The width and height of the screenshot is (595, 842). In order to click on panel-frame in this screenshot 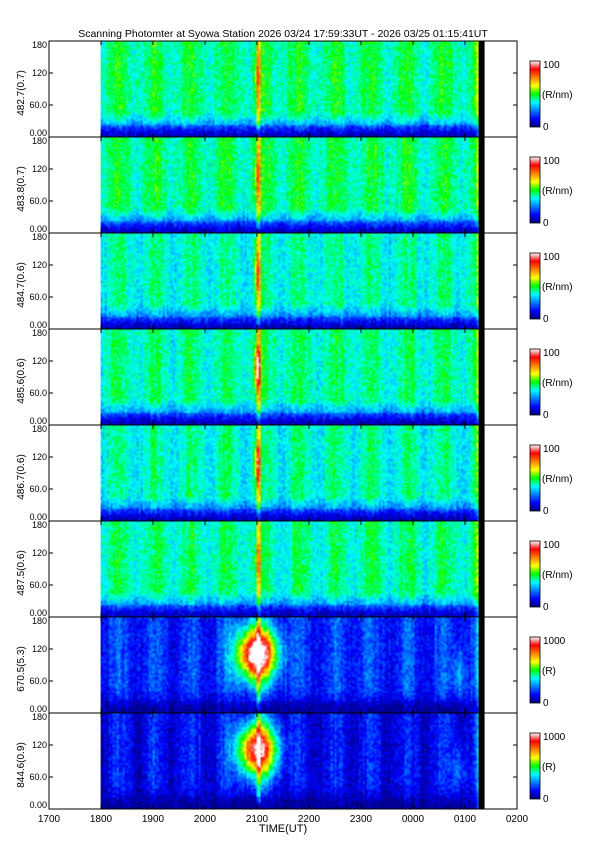, I will do `click(283, 761)`.